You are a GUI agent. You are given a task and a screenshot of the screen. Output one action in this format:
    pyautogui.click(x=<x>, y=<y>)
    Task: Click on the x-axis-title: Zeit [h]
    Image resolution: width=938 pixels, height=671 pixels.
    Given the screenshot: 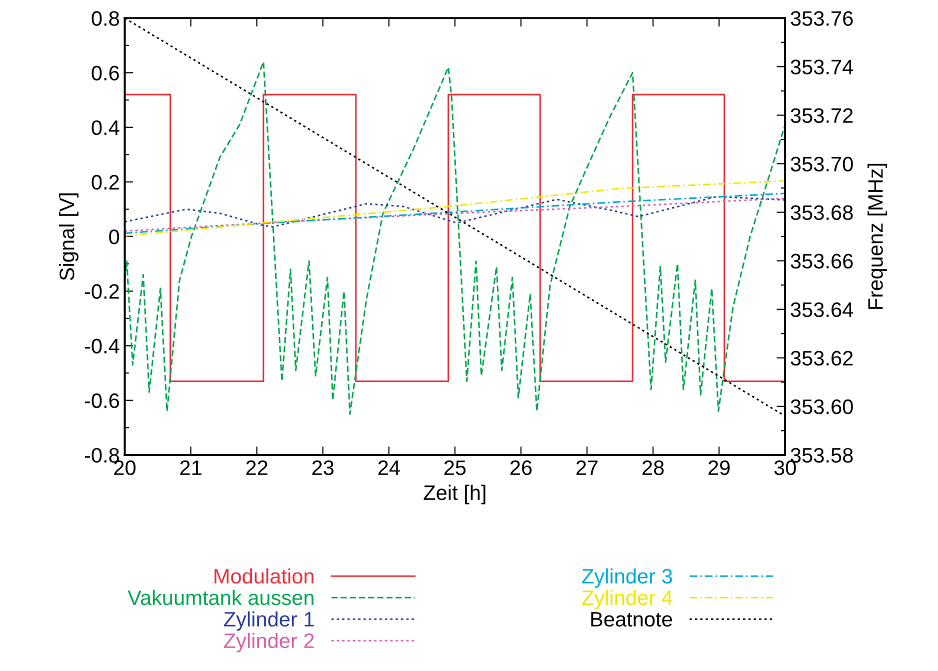 What is the action you would take?
    pyautogui.click(x=455, y=494)
    